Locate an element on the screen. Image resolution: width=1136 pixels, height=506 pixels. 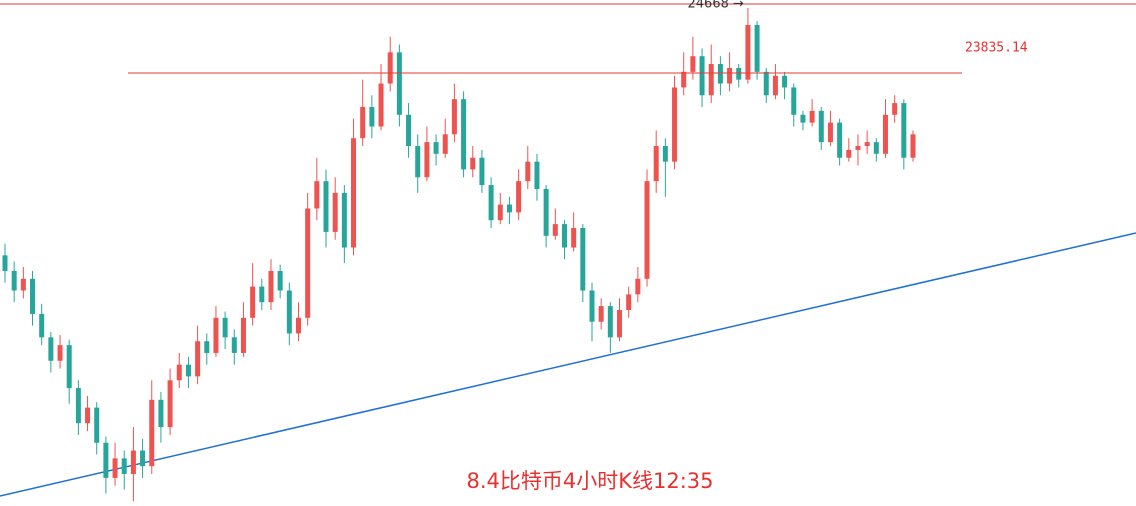
high-annotation: 24668 → is located at coordinates (716, 6).